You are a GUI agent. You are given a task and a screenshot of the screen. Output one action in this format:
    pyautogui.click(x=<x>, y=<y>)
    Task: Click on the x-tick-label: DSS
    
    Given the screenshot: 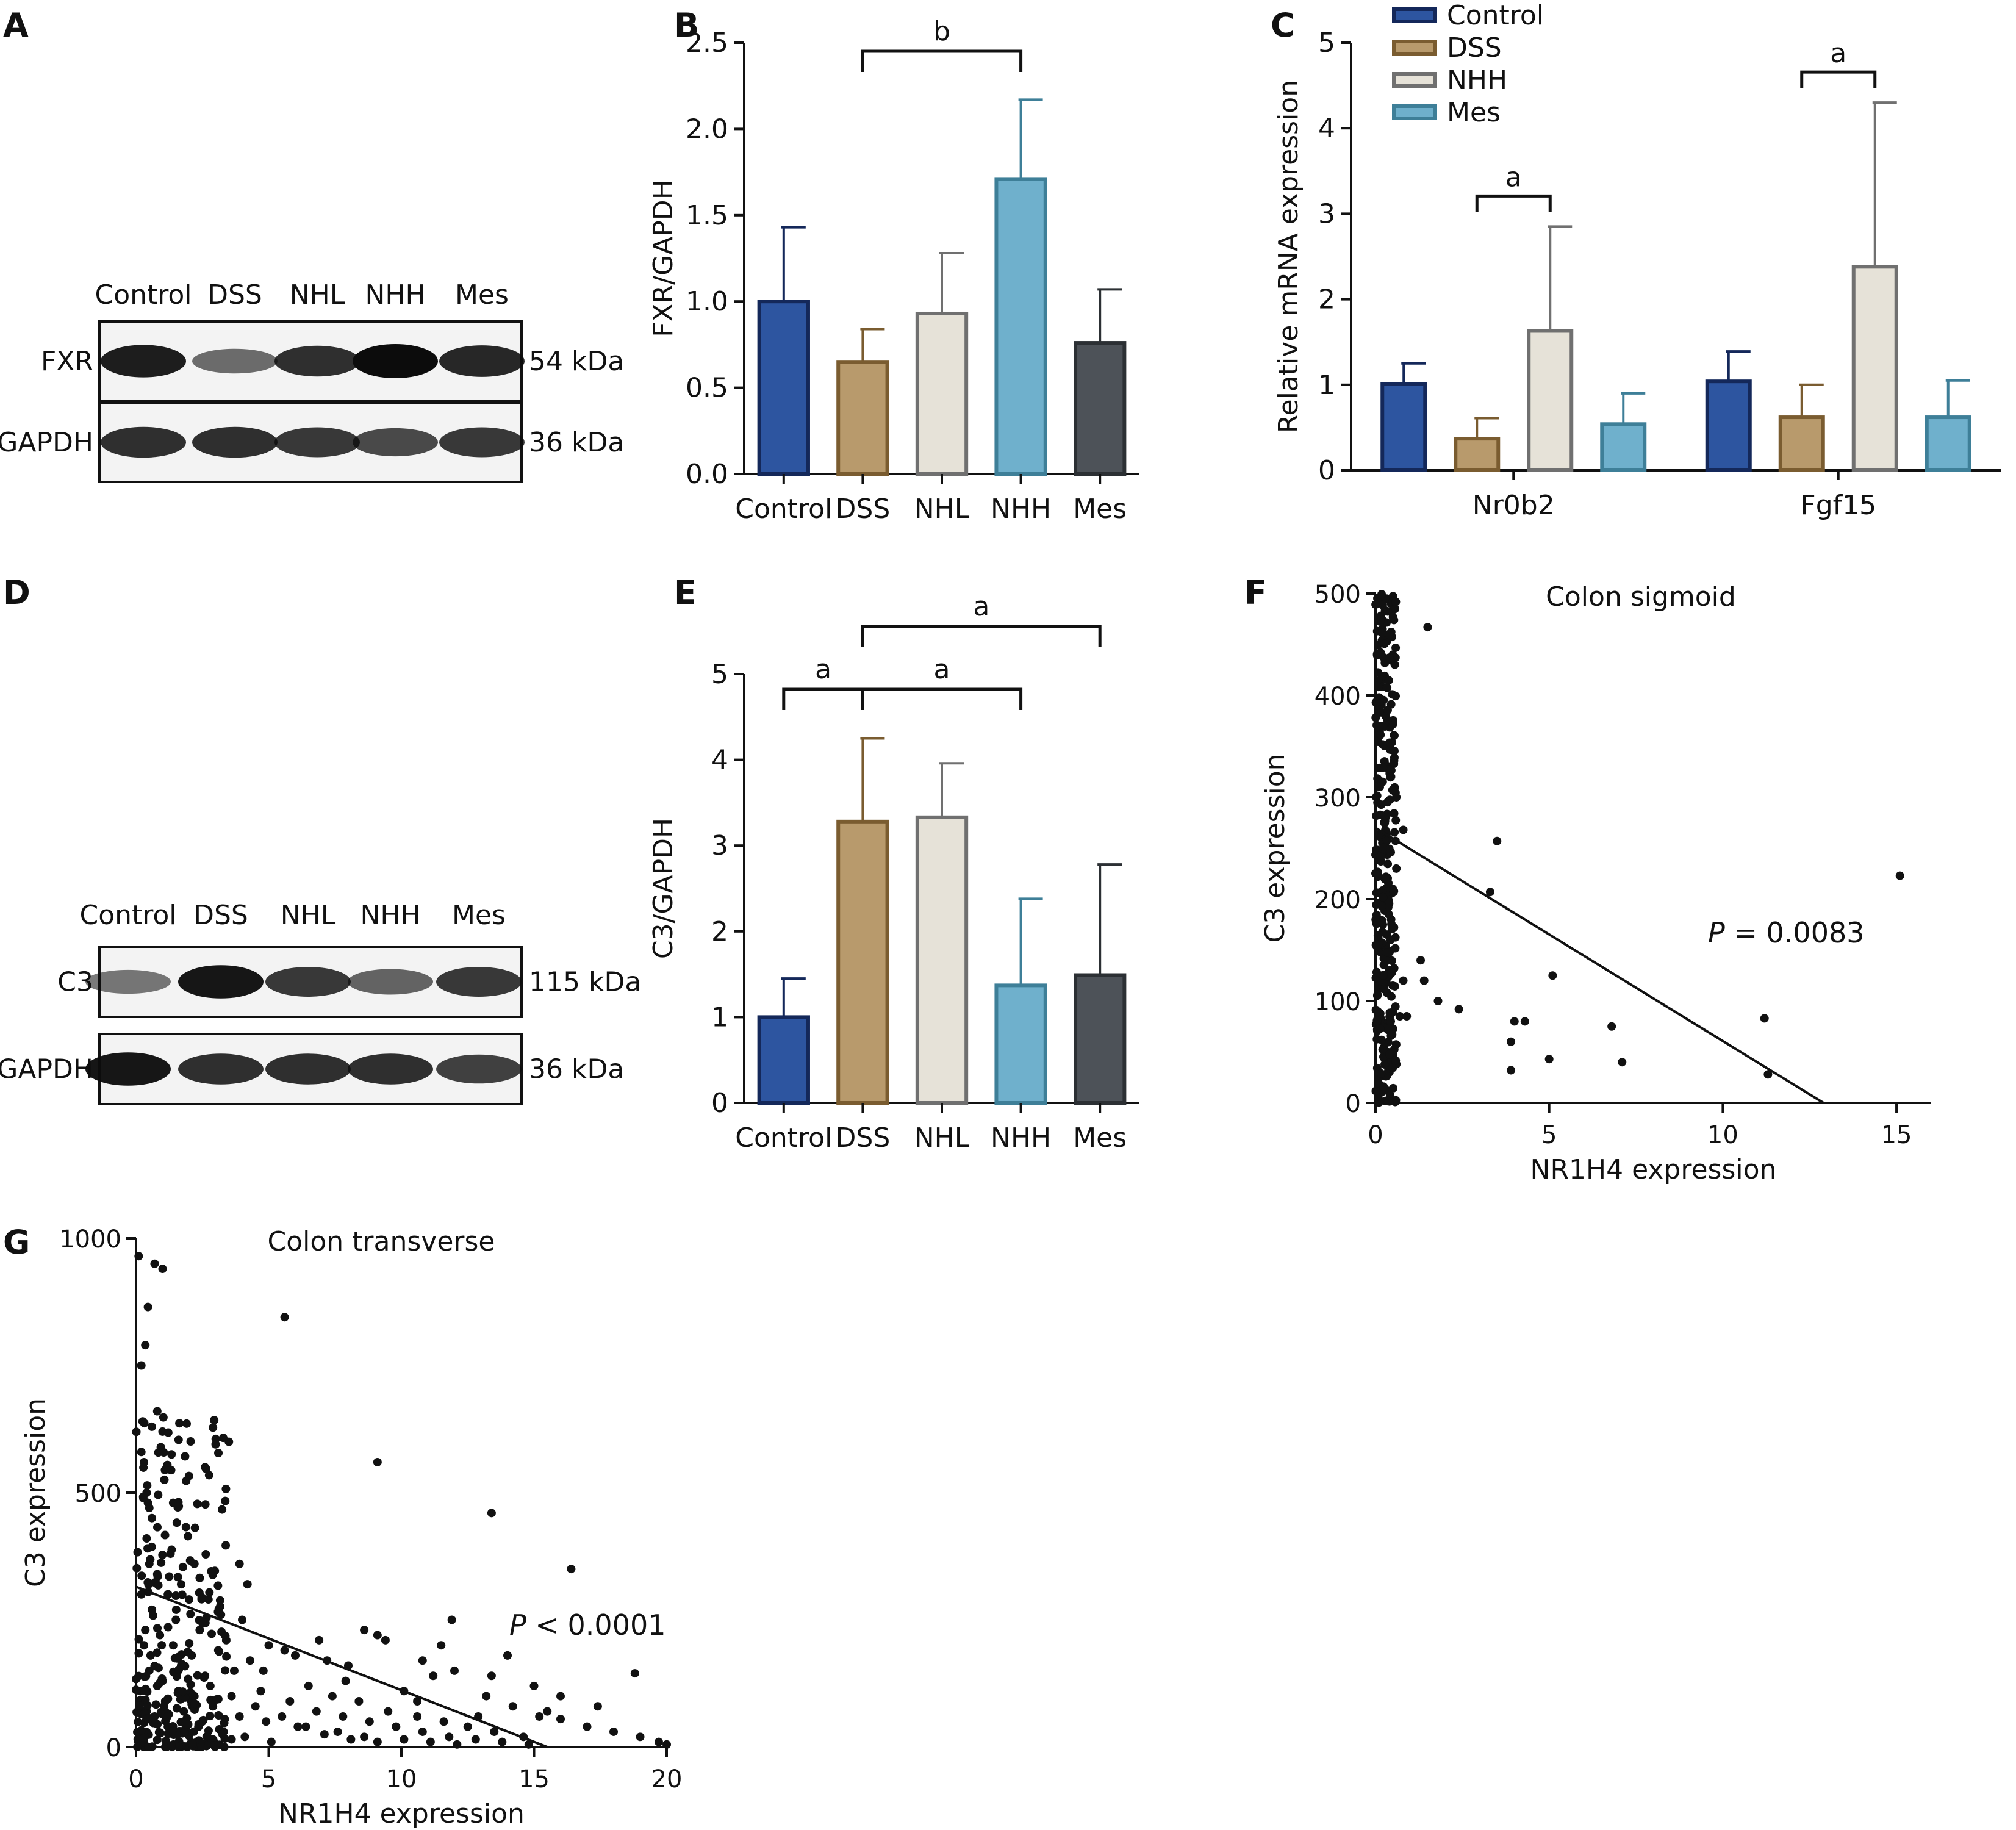 What is the action you would take?
    pyautogui.click(x=863, y=1138)
    